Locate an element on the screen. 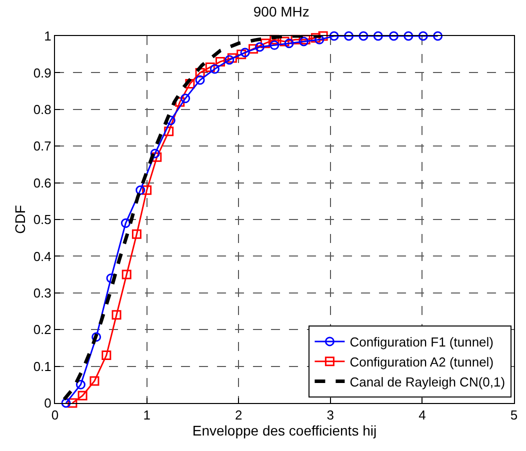 The width and height of the screenshot is (526, 451). y-tick-label: 1 is located at coordinates (48, 36).